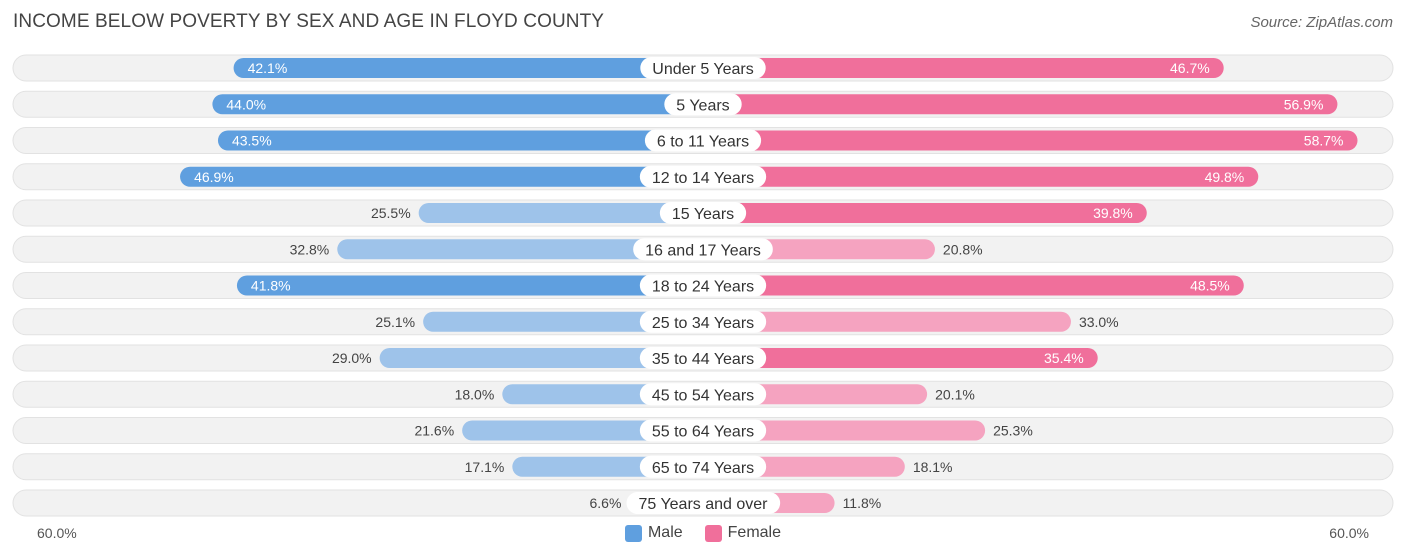  I want to click on category-label: Under 5 Years, so click(702, 69).